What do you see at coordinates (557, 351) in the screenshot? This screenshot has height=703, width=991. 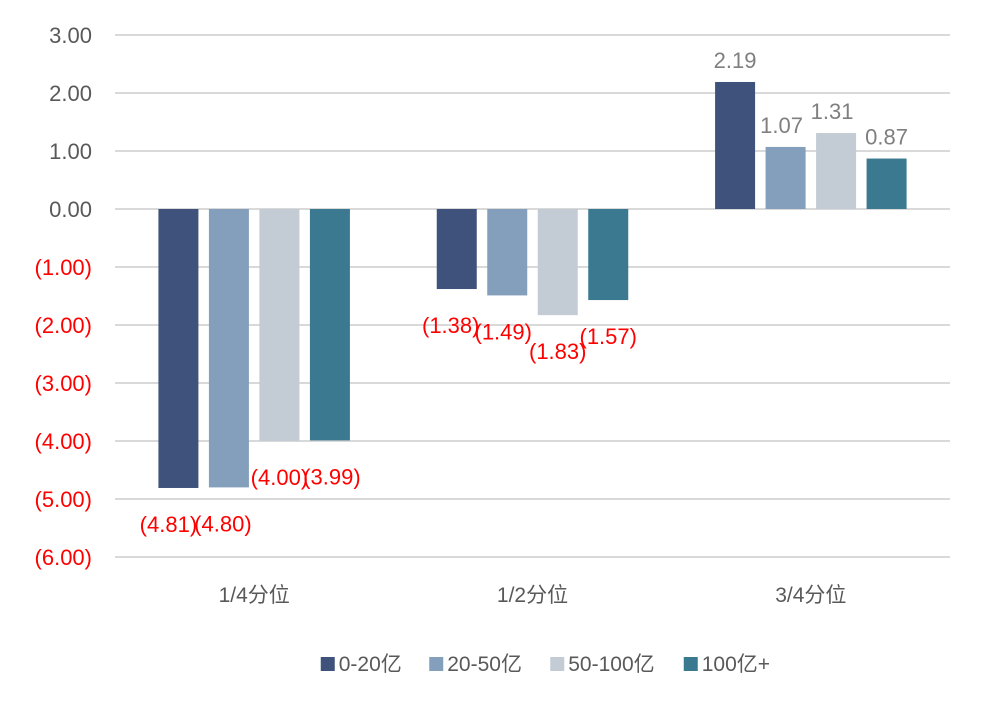 I see `data-label: (1.83)` at bounding box center [557, 351].